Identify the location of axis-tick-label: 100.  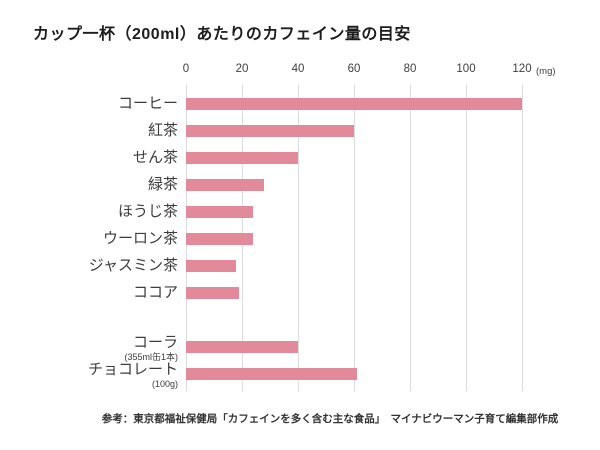
(466, 69).